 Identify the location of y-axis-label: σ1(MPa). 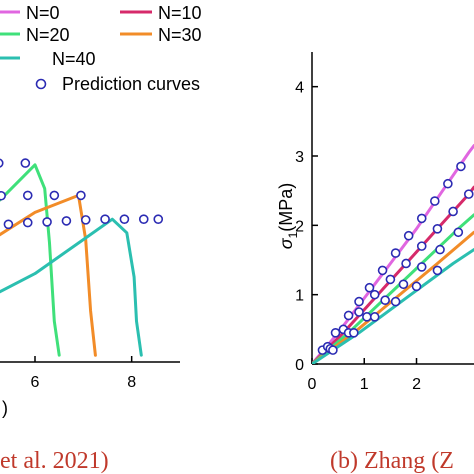
(288, 216).